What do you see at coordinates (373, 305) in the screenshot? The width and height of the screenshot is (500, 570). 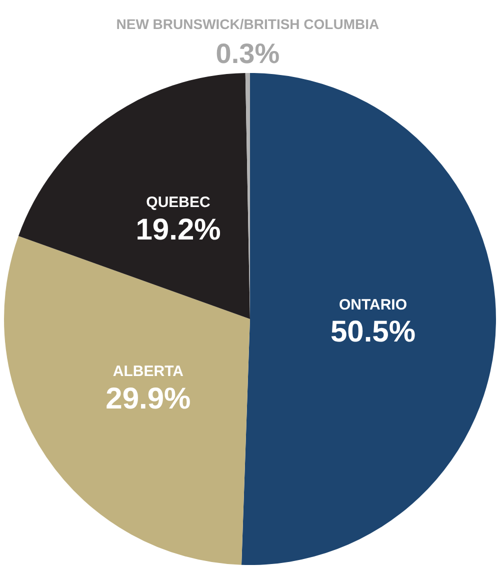 I see `slice-label: ONTARIO` at bounding box center [373, 305].